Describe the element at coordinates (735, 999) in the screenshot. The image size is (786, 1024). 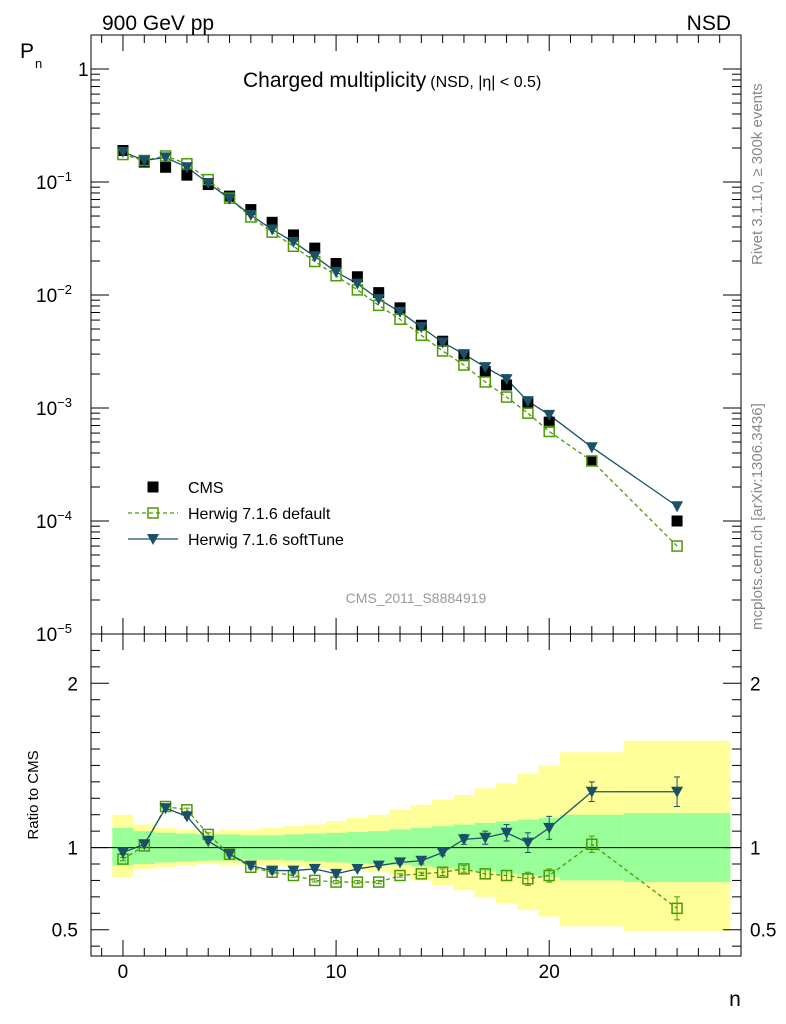
I see `x-axis-label: n` at that location.